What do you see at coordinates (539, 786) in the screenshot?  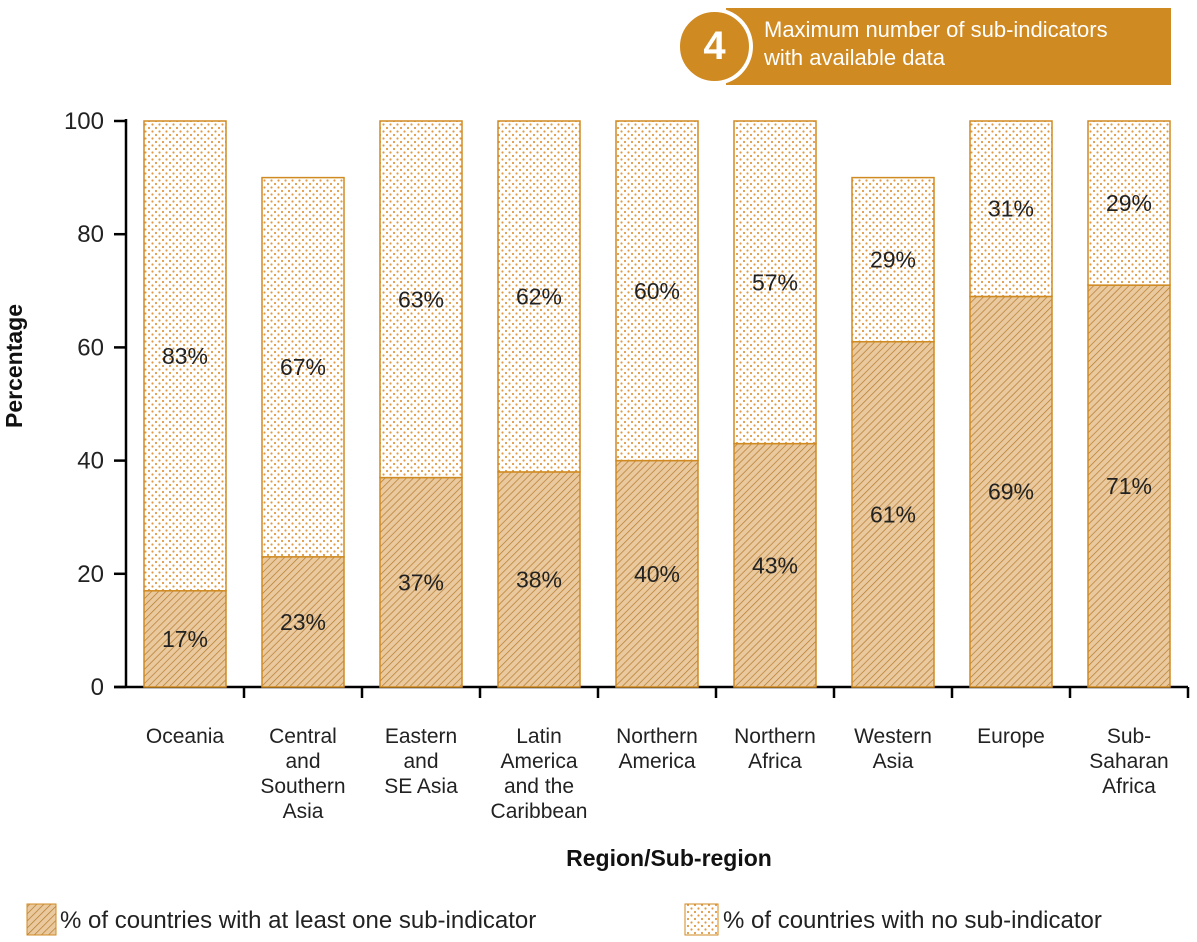 I see `x-category-label: and the` at bounding box center [539, 786].